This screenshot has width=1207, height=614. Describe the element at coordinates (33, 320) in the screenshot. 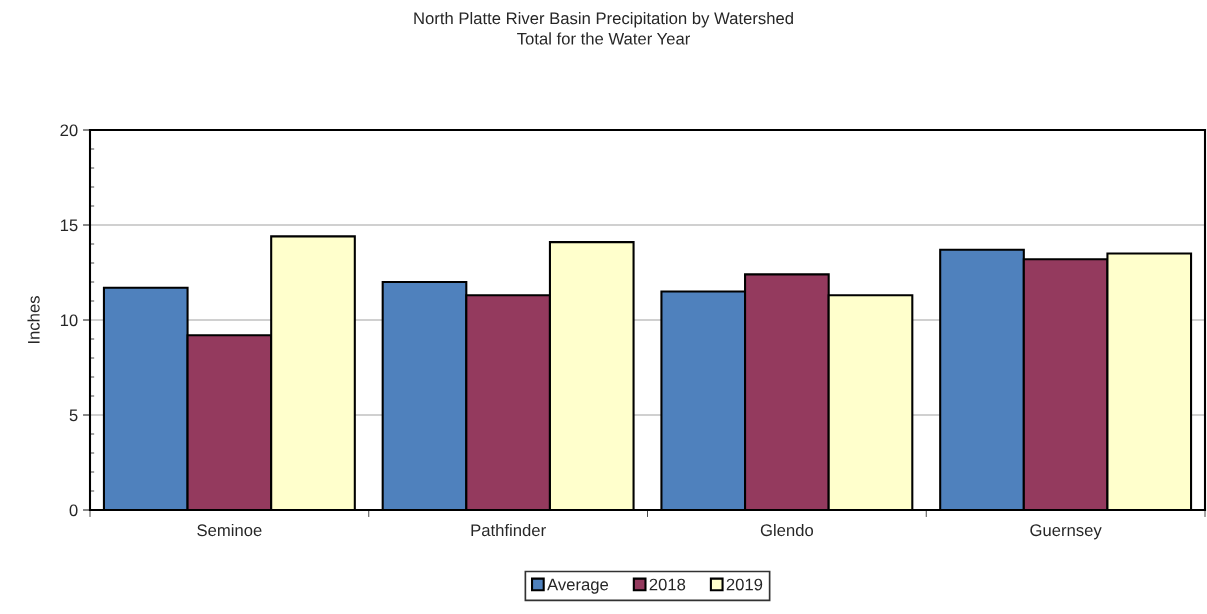

I see `y-axis-title: Inches` at that location.